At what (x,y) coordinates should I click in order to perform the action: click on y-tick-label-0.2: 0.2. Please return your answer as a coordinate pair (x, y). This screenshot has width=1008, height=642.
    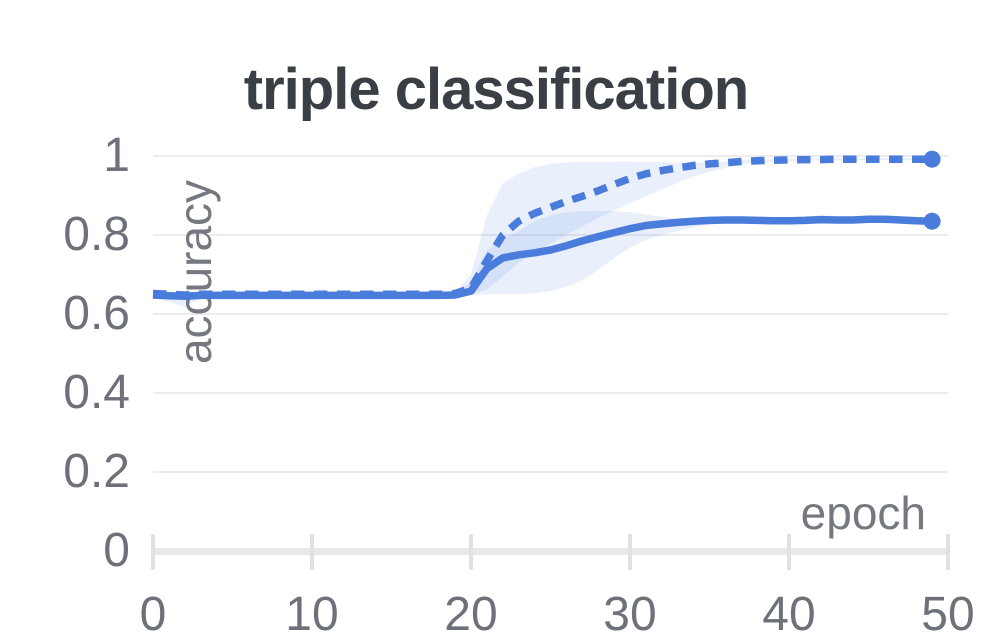
    Looking at the image, I should click on (96, 471).